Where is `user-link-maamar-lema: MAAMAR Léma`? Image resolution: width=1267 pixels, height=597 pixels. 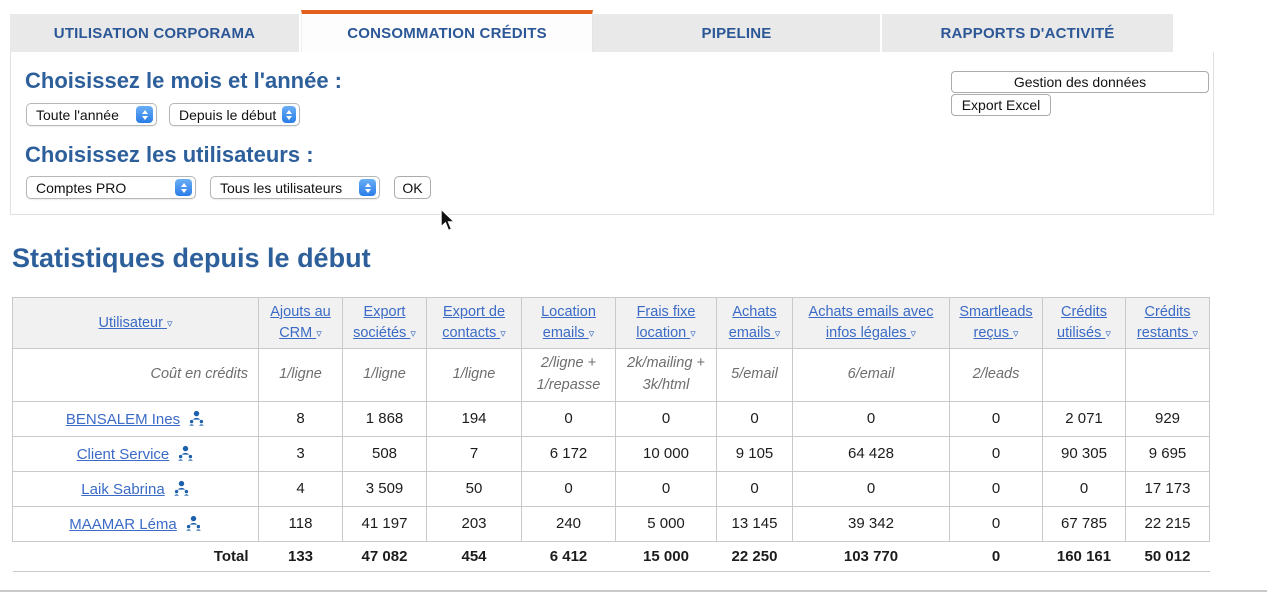 user-link-maamar-lema: MAAMAR Léma is located at coordinates (123, 524).